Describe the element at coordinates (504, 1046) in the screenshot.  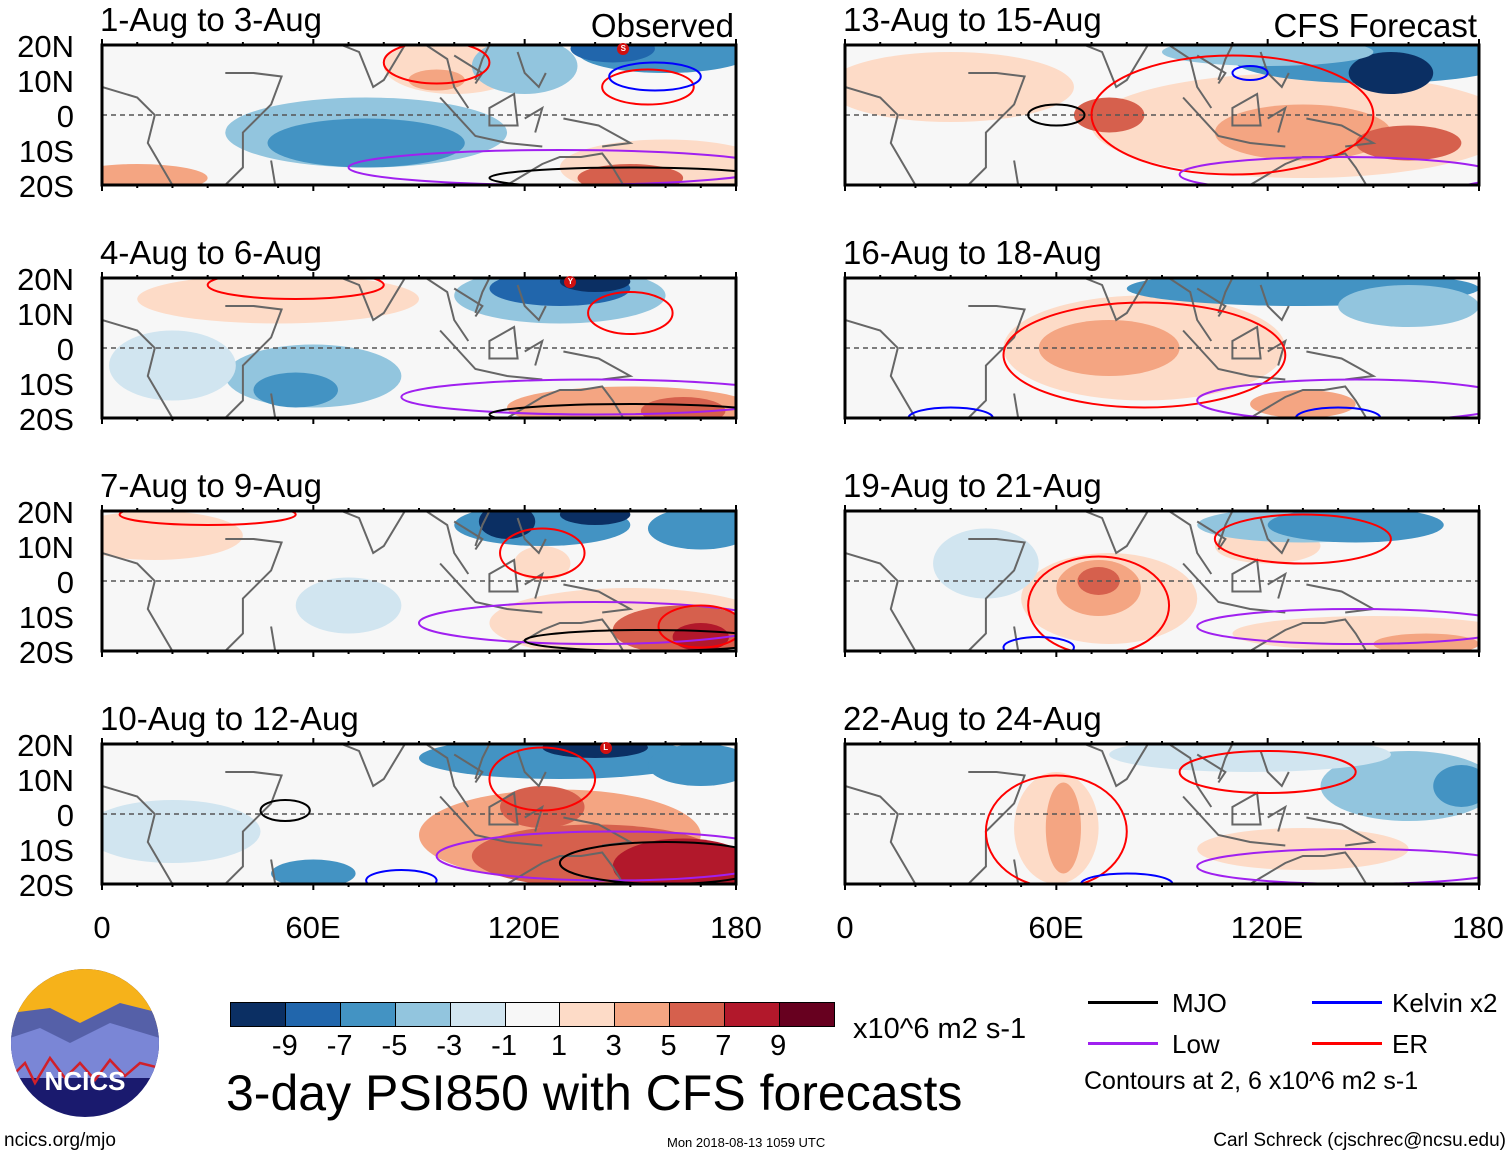
I see `colorbar-tick-label: -1` at that location.